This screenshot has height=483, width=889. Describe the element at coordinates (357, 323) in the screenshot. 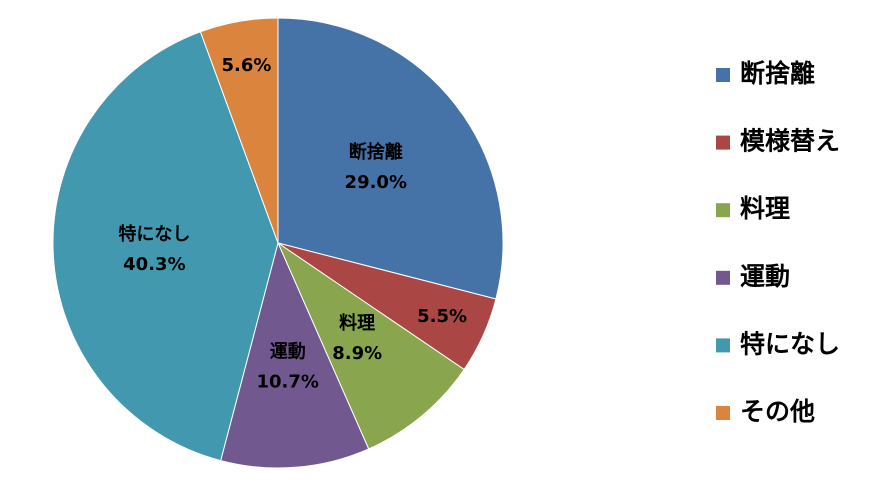

I see `slice-category-label: 料理` at that location.